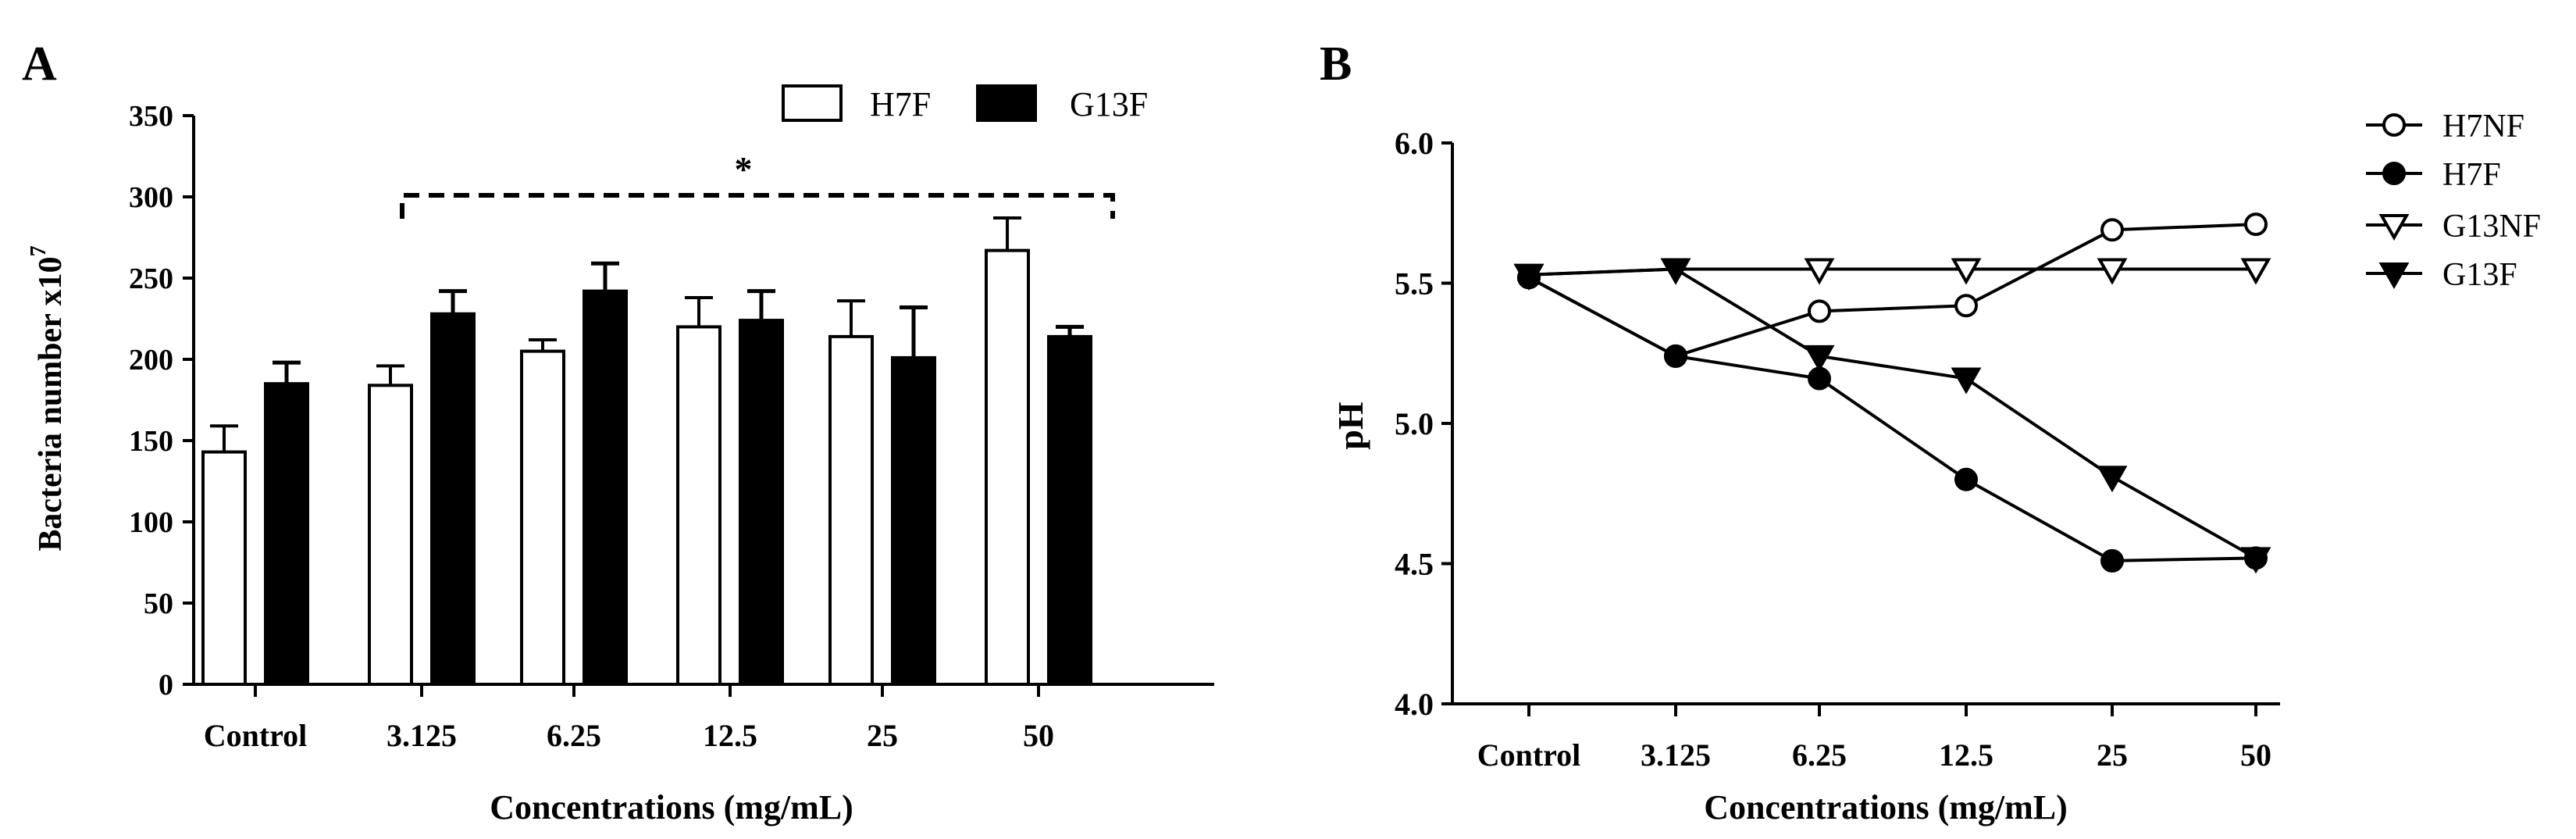 This screenshot has height=839, width=2576. I want to click on panel-b-x-tick-label: 25, so click(2112, 755).